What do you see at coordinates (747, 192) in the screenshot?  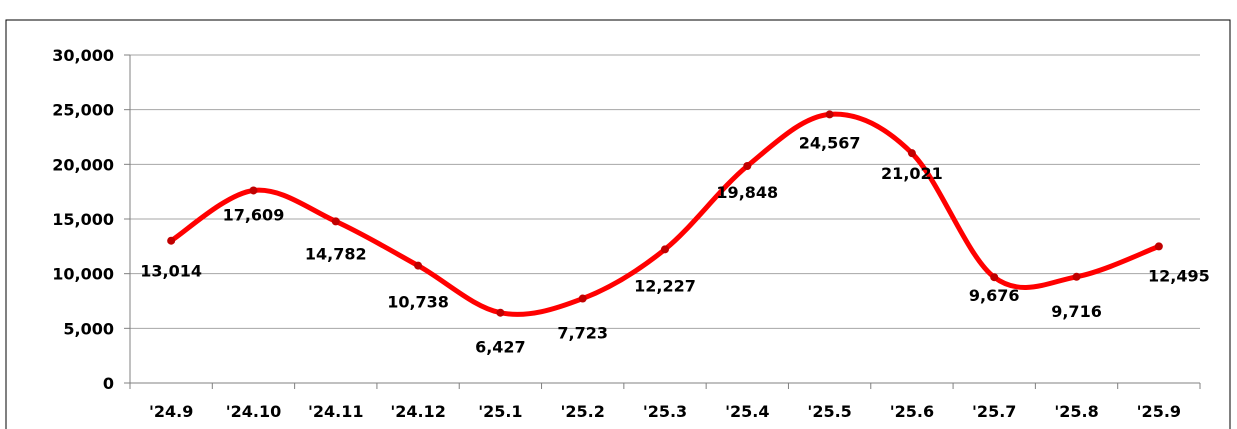 I see `data-label: 19,848` at bounding box center [747, 192].